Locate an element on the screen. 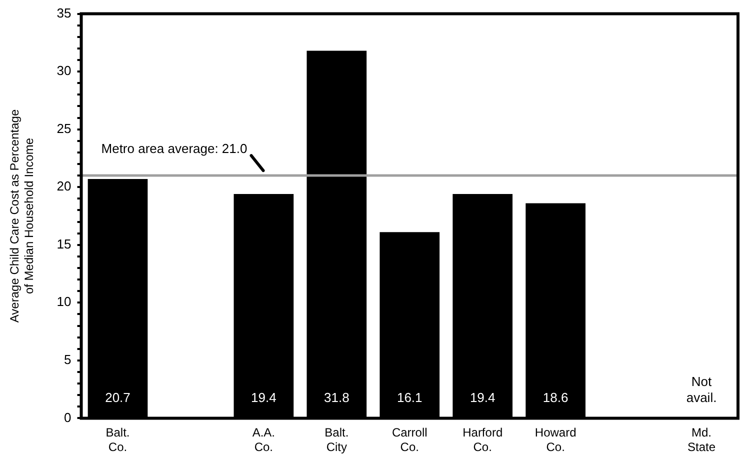  y-tick-label: 30 is located at coordinates (64, 70).